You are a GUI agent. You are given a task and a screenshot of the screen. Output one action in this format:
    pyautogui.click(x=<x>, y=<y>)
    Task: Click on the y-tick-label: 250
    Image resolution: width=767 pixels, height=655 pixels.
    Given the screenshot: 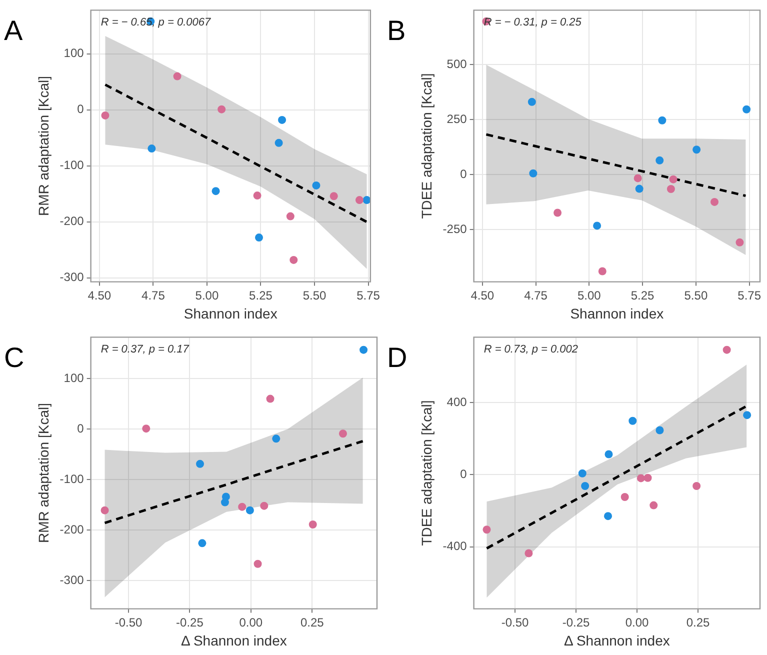 What is the action you would take?
    pyautogui.click(x=457, y=119)
    